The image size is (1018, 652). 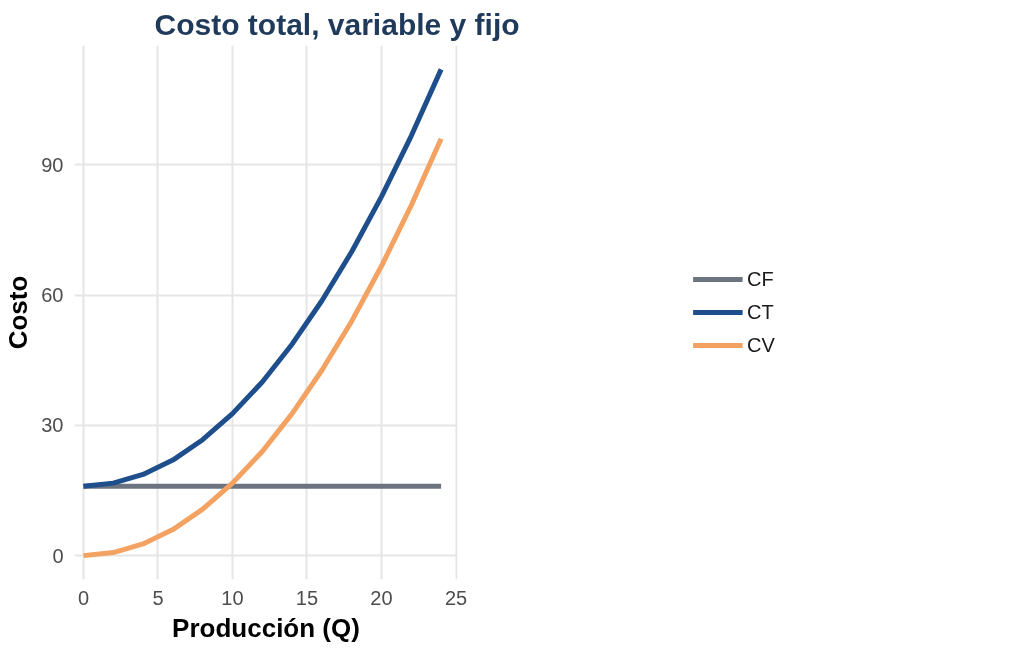 I want to click on legend-label: CT, so click(x=760, y=312).